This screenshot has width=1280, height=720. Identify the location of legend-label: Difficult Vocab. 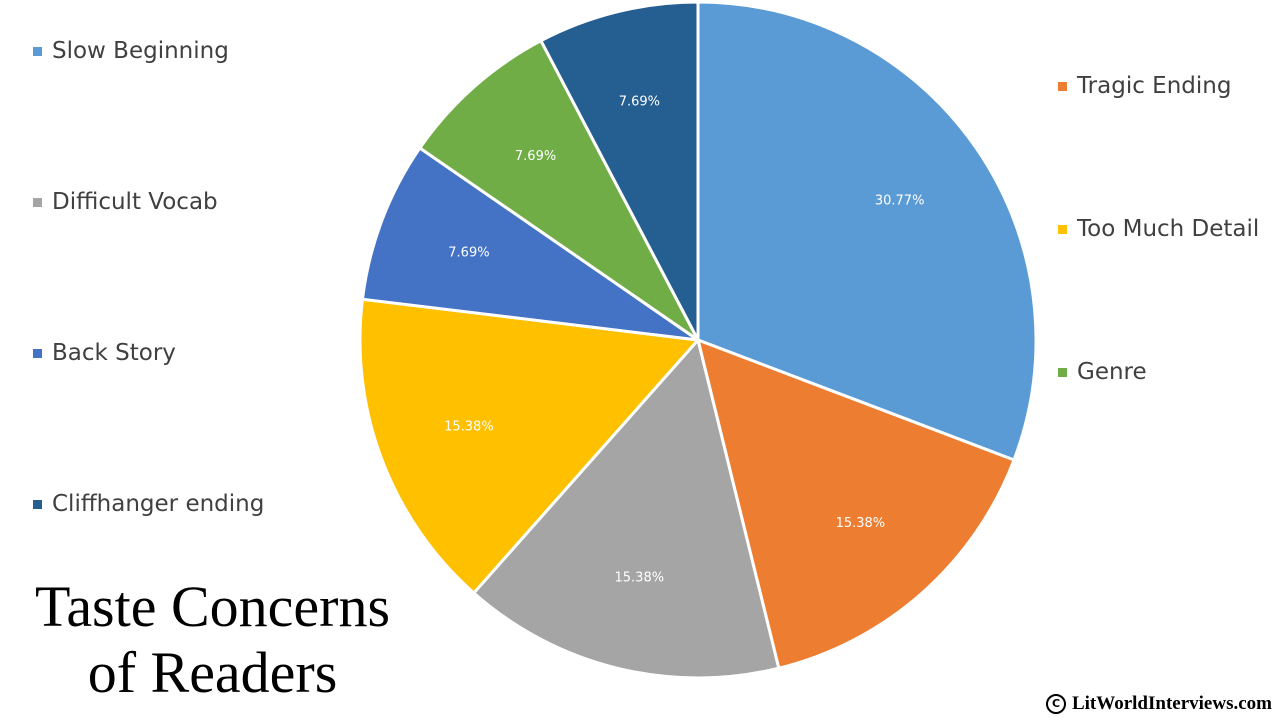
(135, 202).